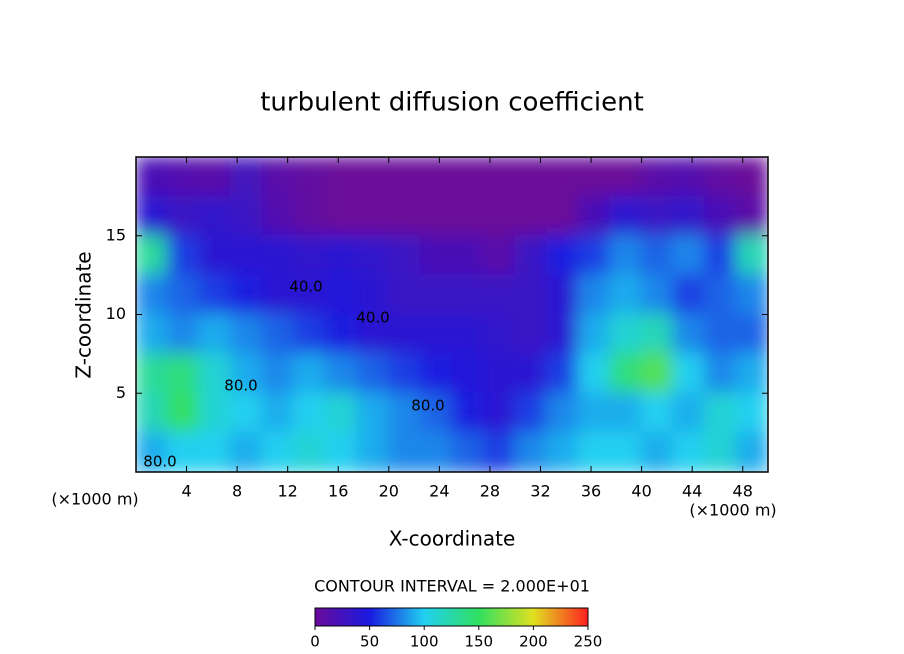  Describe the element at coordinates (121, 392) in the screenshot. I see `y-tick-label: 5` at that location.